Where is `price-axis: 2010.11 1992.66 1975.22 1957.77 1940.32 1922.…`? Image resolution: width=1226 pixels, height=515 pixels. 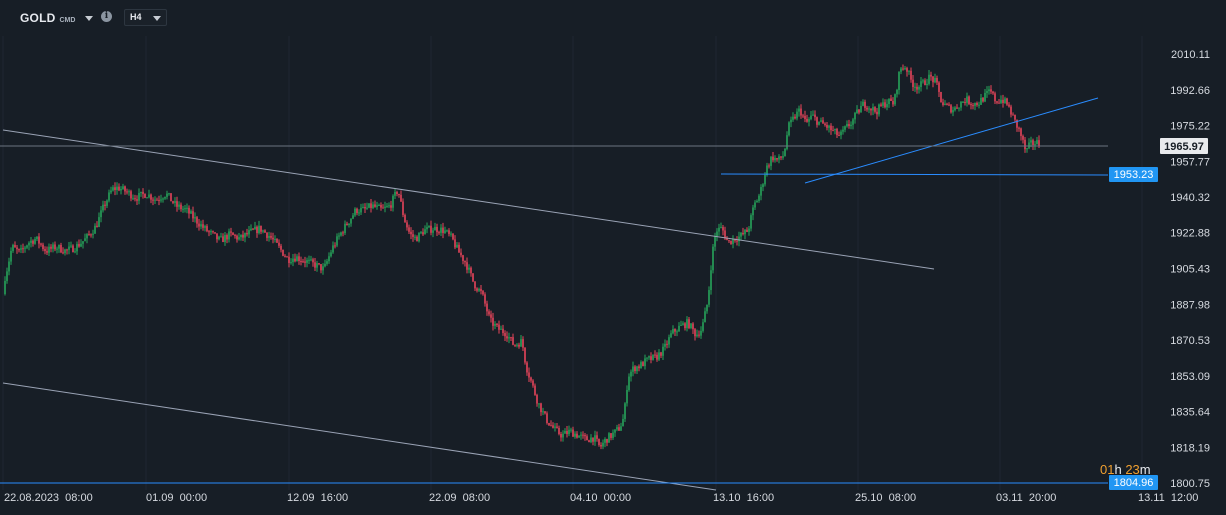 price-axis: 2010.11 1992.66 1975.22 1957.77 1940.32 1922.… is located at coordinates (1190, 269).